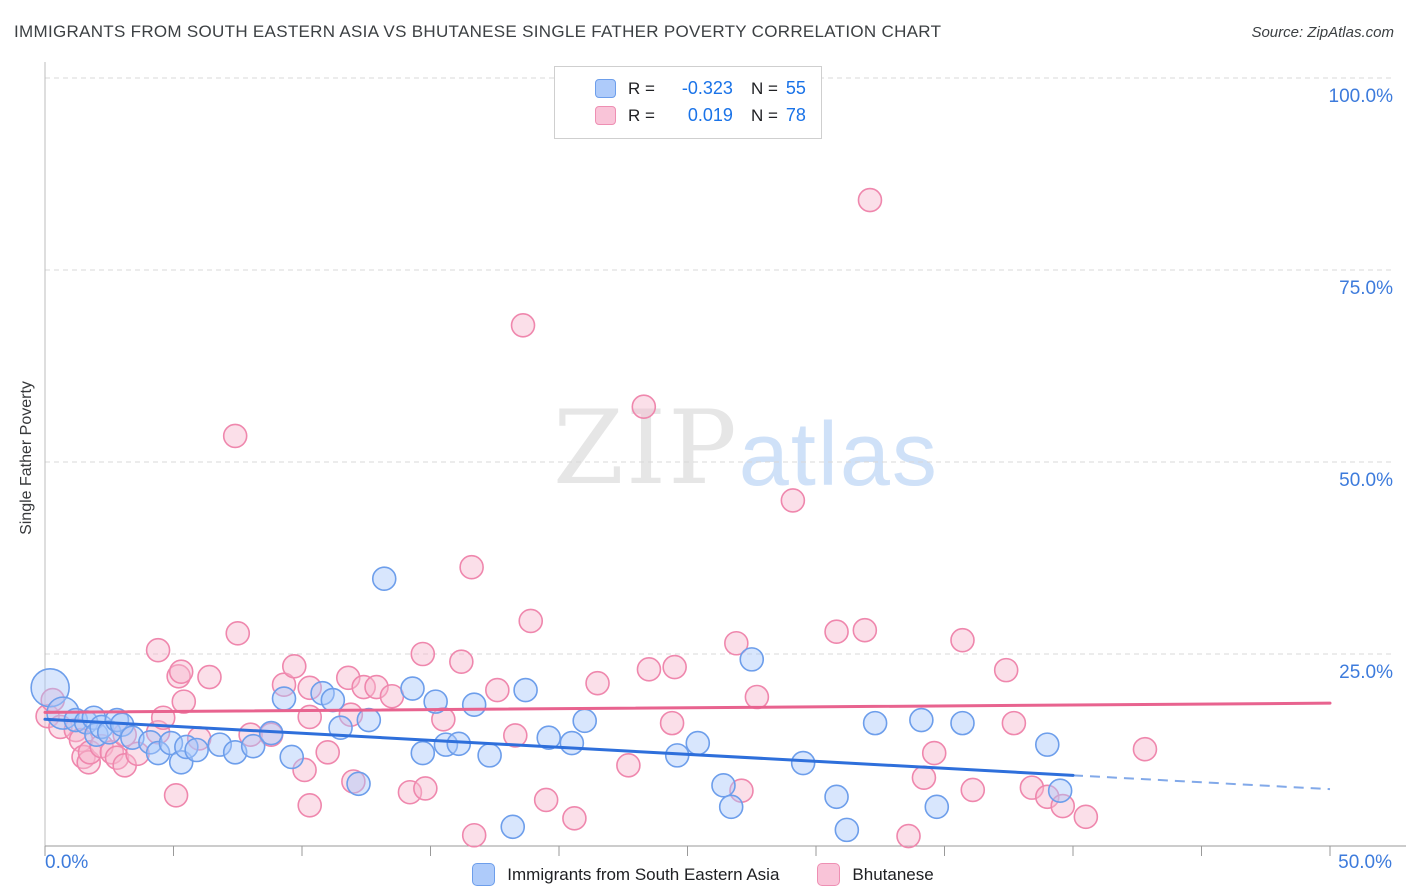  I want to click on stats-row-pink: R = 0.019 N = 78, so click(688, 115).